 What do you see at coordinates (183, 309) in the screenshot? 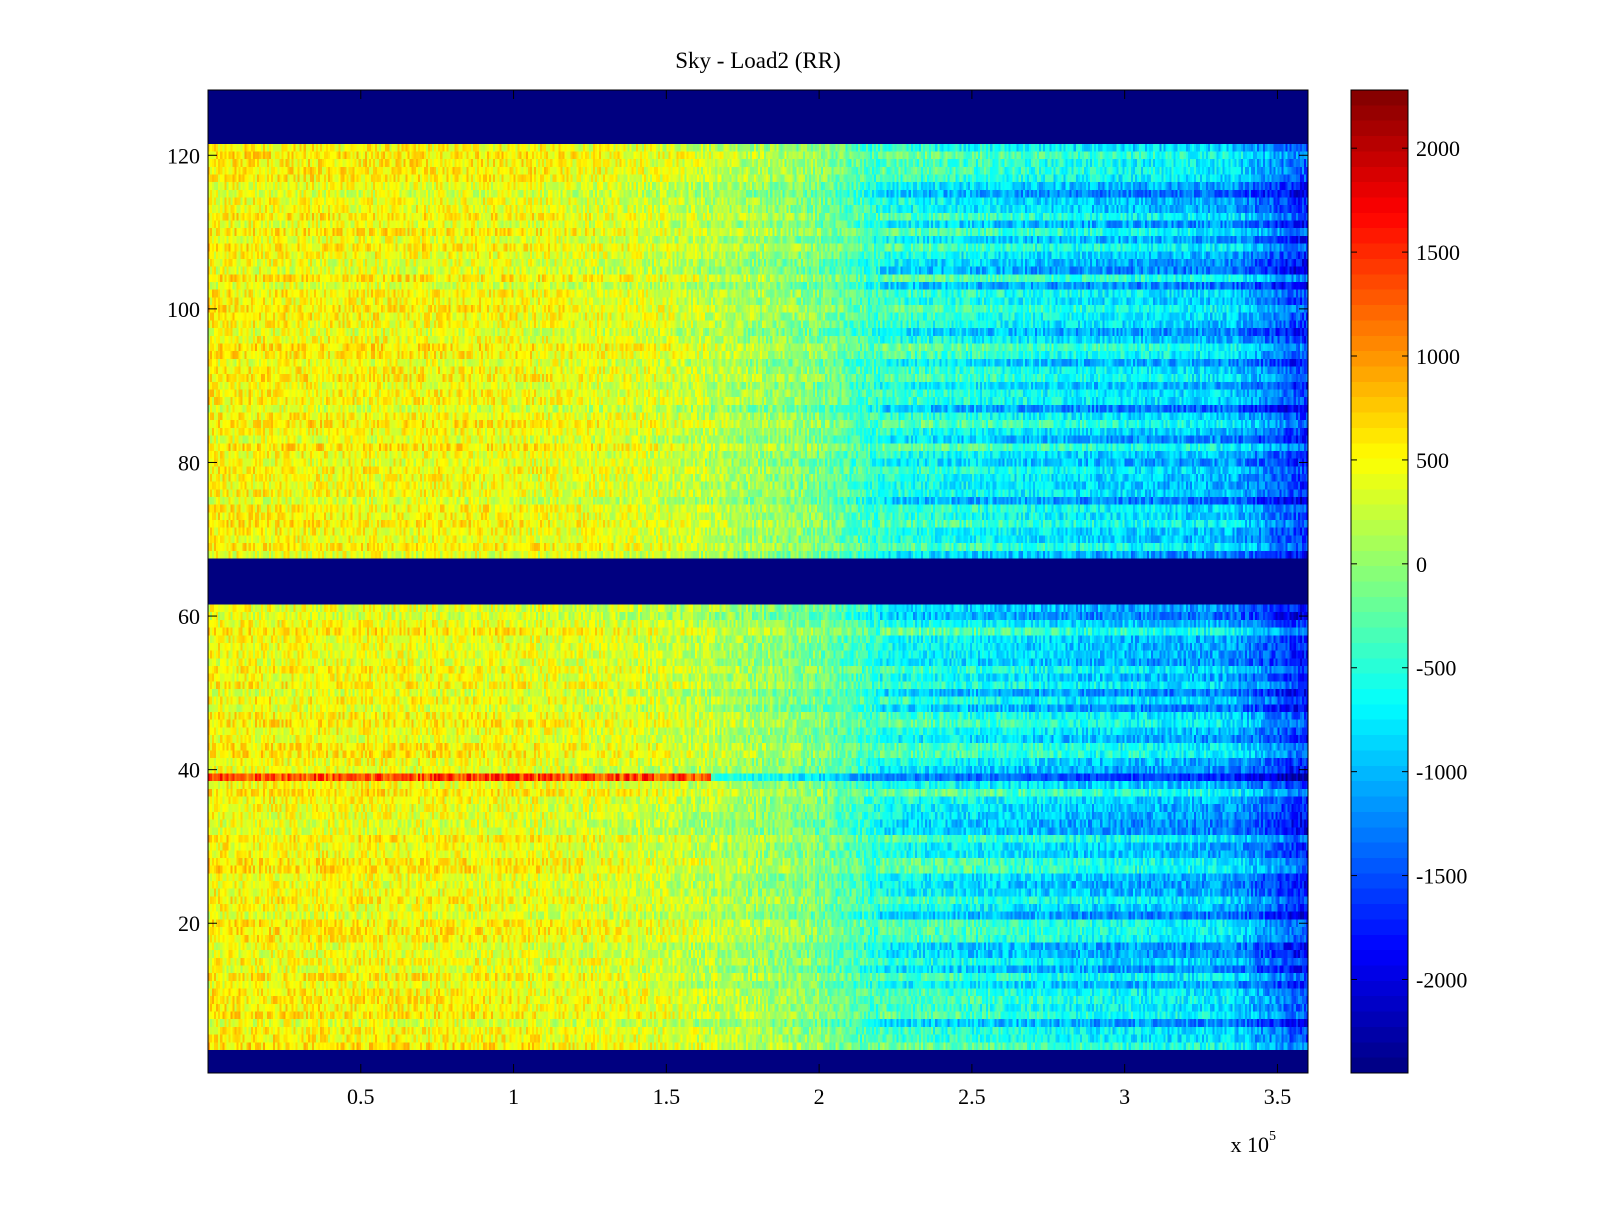
I see `y-tick-label: 100` at bounding box center [183, 309].